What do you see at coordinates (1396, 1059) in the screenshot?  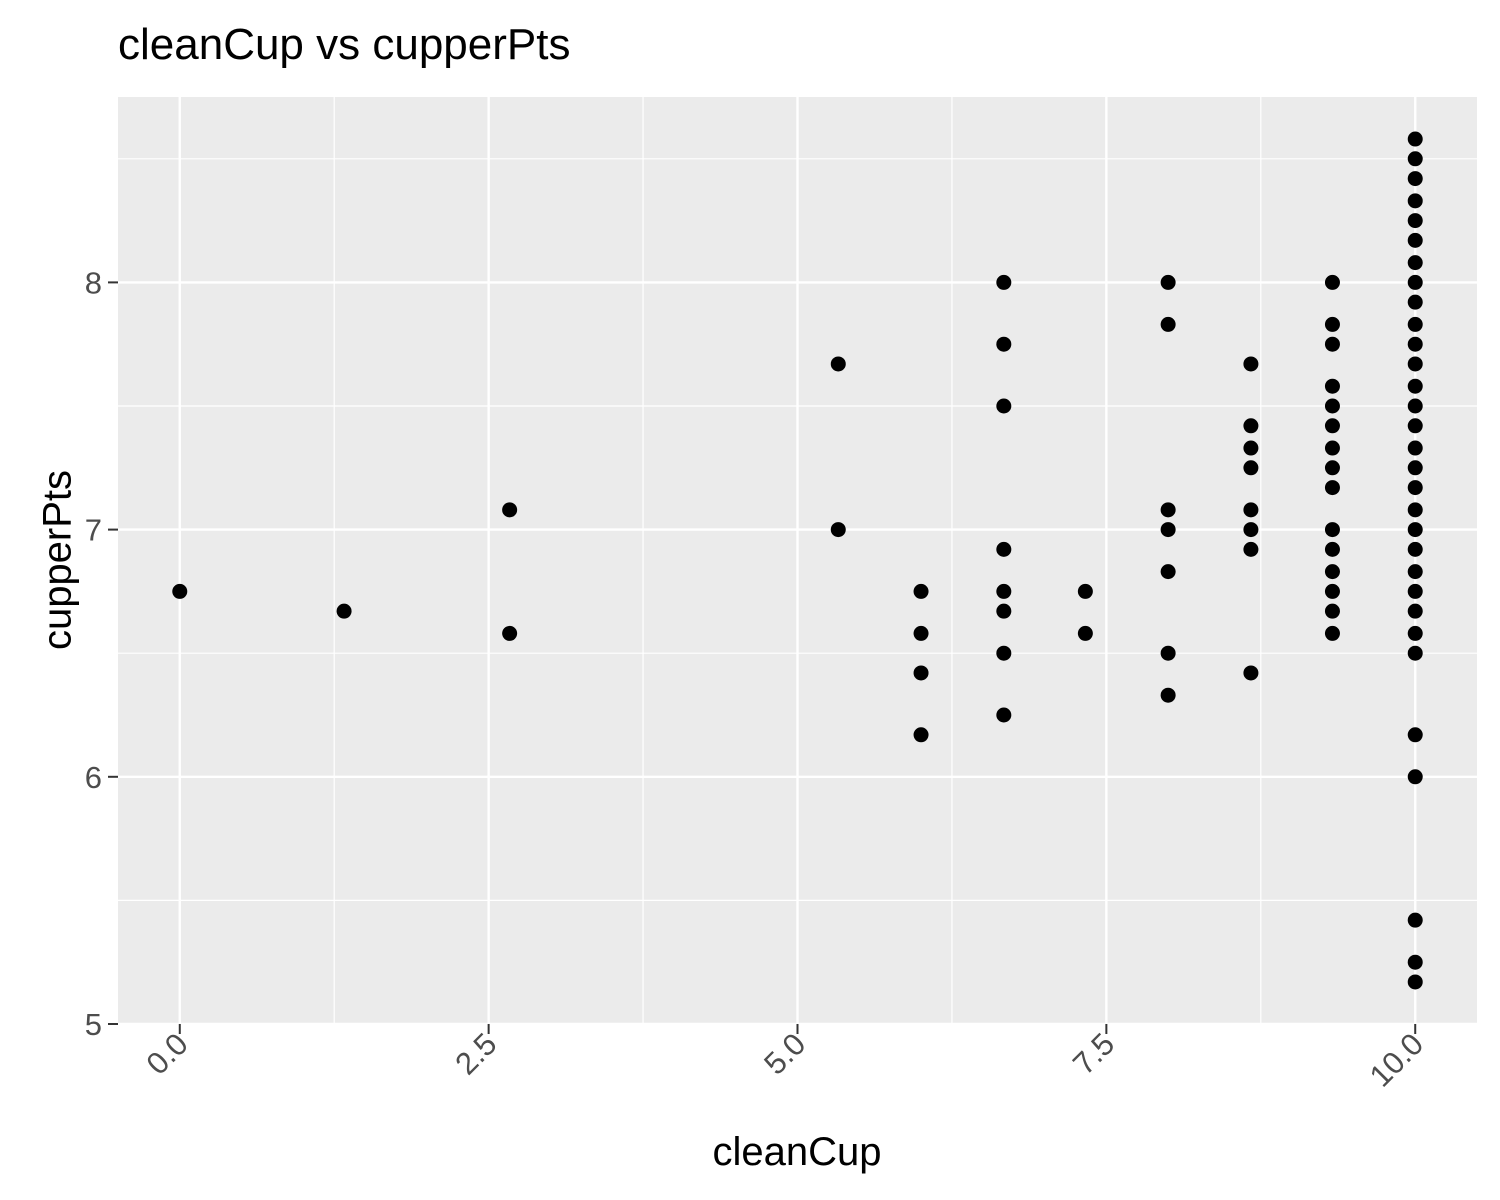 I see `x-tick-label: 10.0` at bounding box center [1396, 1059].